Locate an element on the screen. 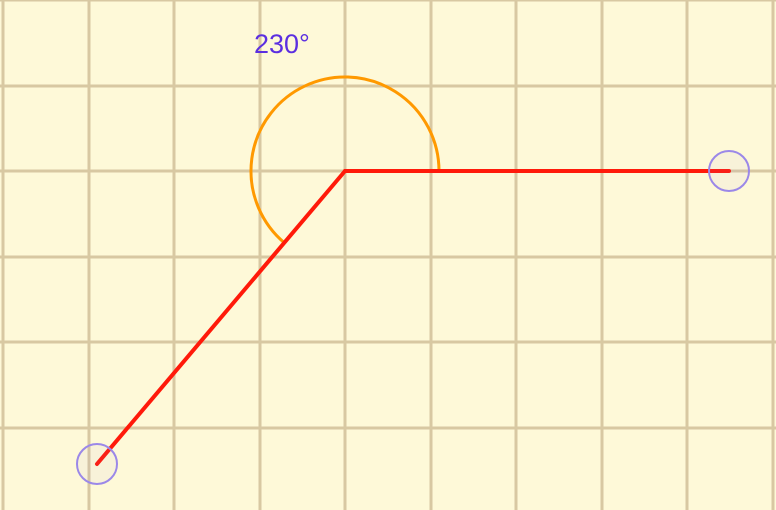 The image size is (776, 510). angle-label: 230° is located at coordinates (282, 44).